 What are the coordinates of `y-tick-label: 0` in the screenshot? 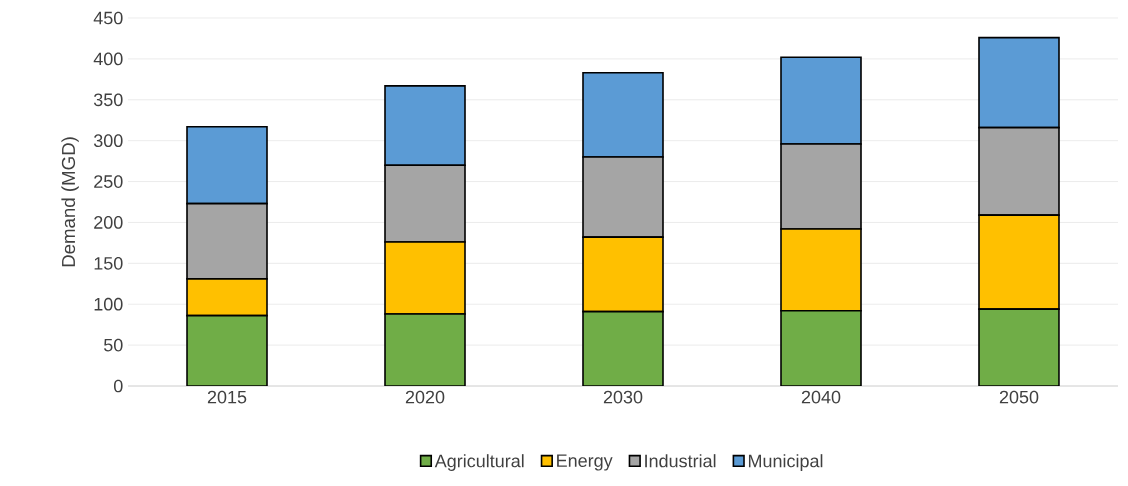 It's located at (118, 386).